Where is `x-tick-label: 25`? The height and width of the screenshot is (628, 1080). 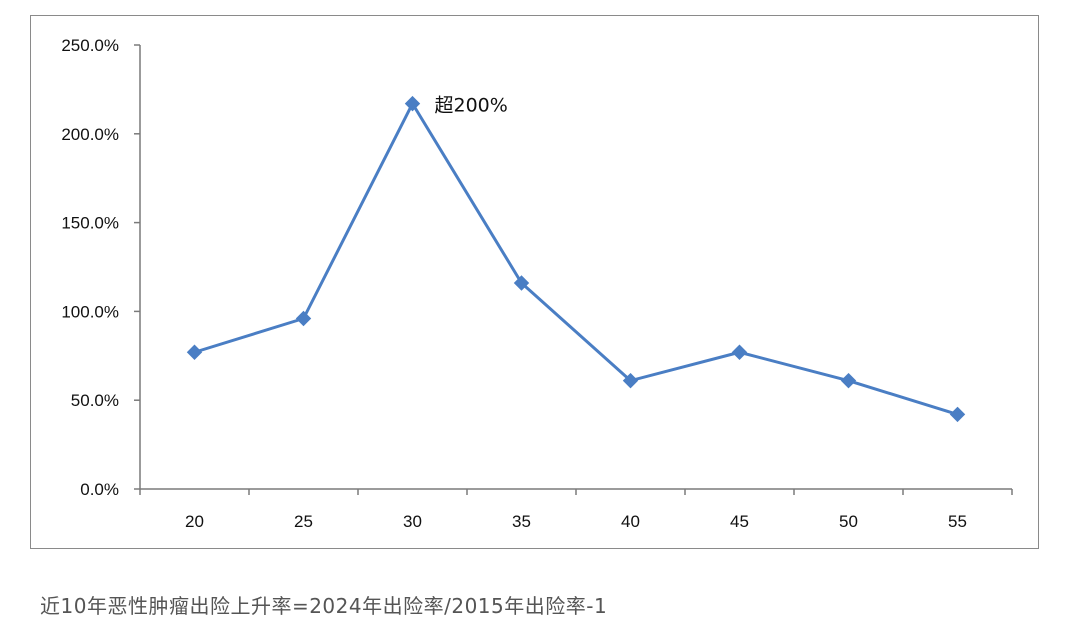 x-tick-label: 25 is located at coordinates (303, 521).